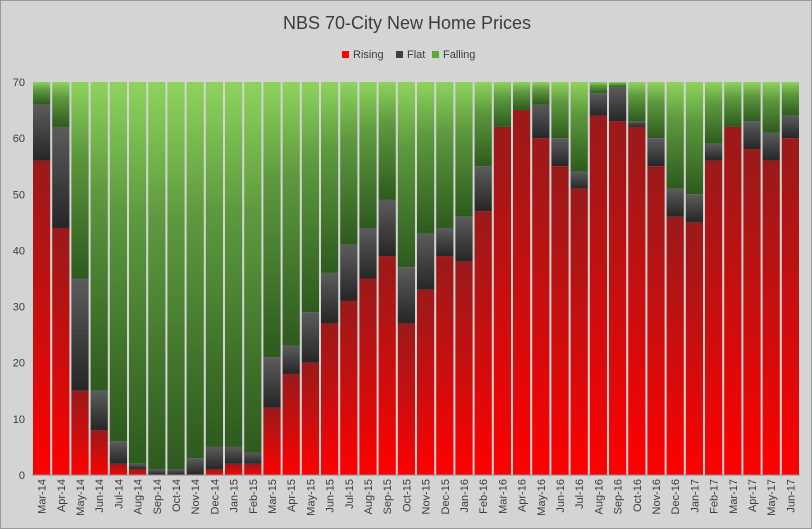 The image size is (812, 529). Describe the element at coordinates (791, 496) in the screenshot. I see `x-tick-label: Jun-17` at that location.